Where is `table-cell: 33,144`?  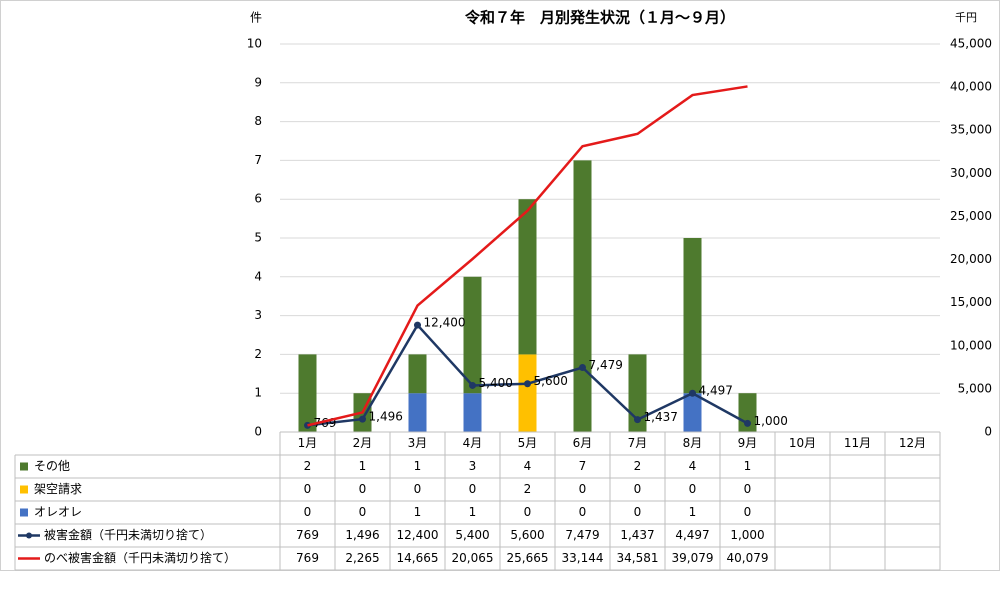
table-cell: 33,144 is located at coordinates (583, 558).